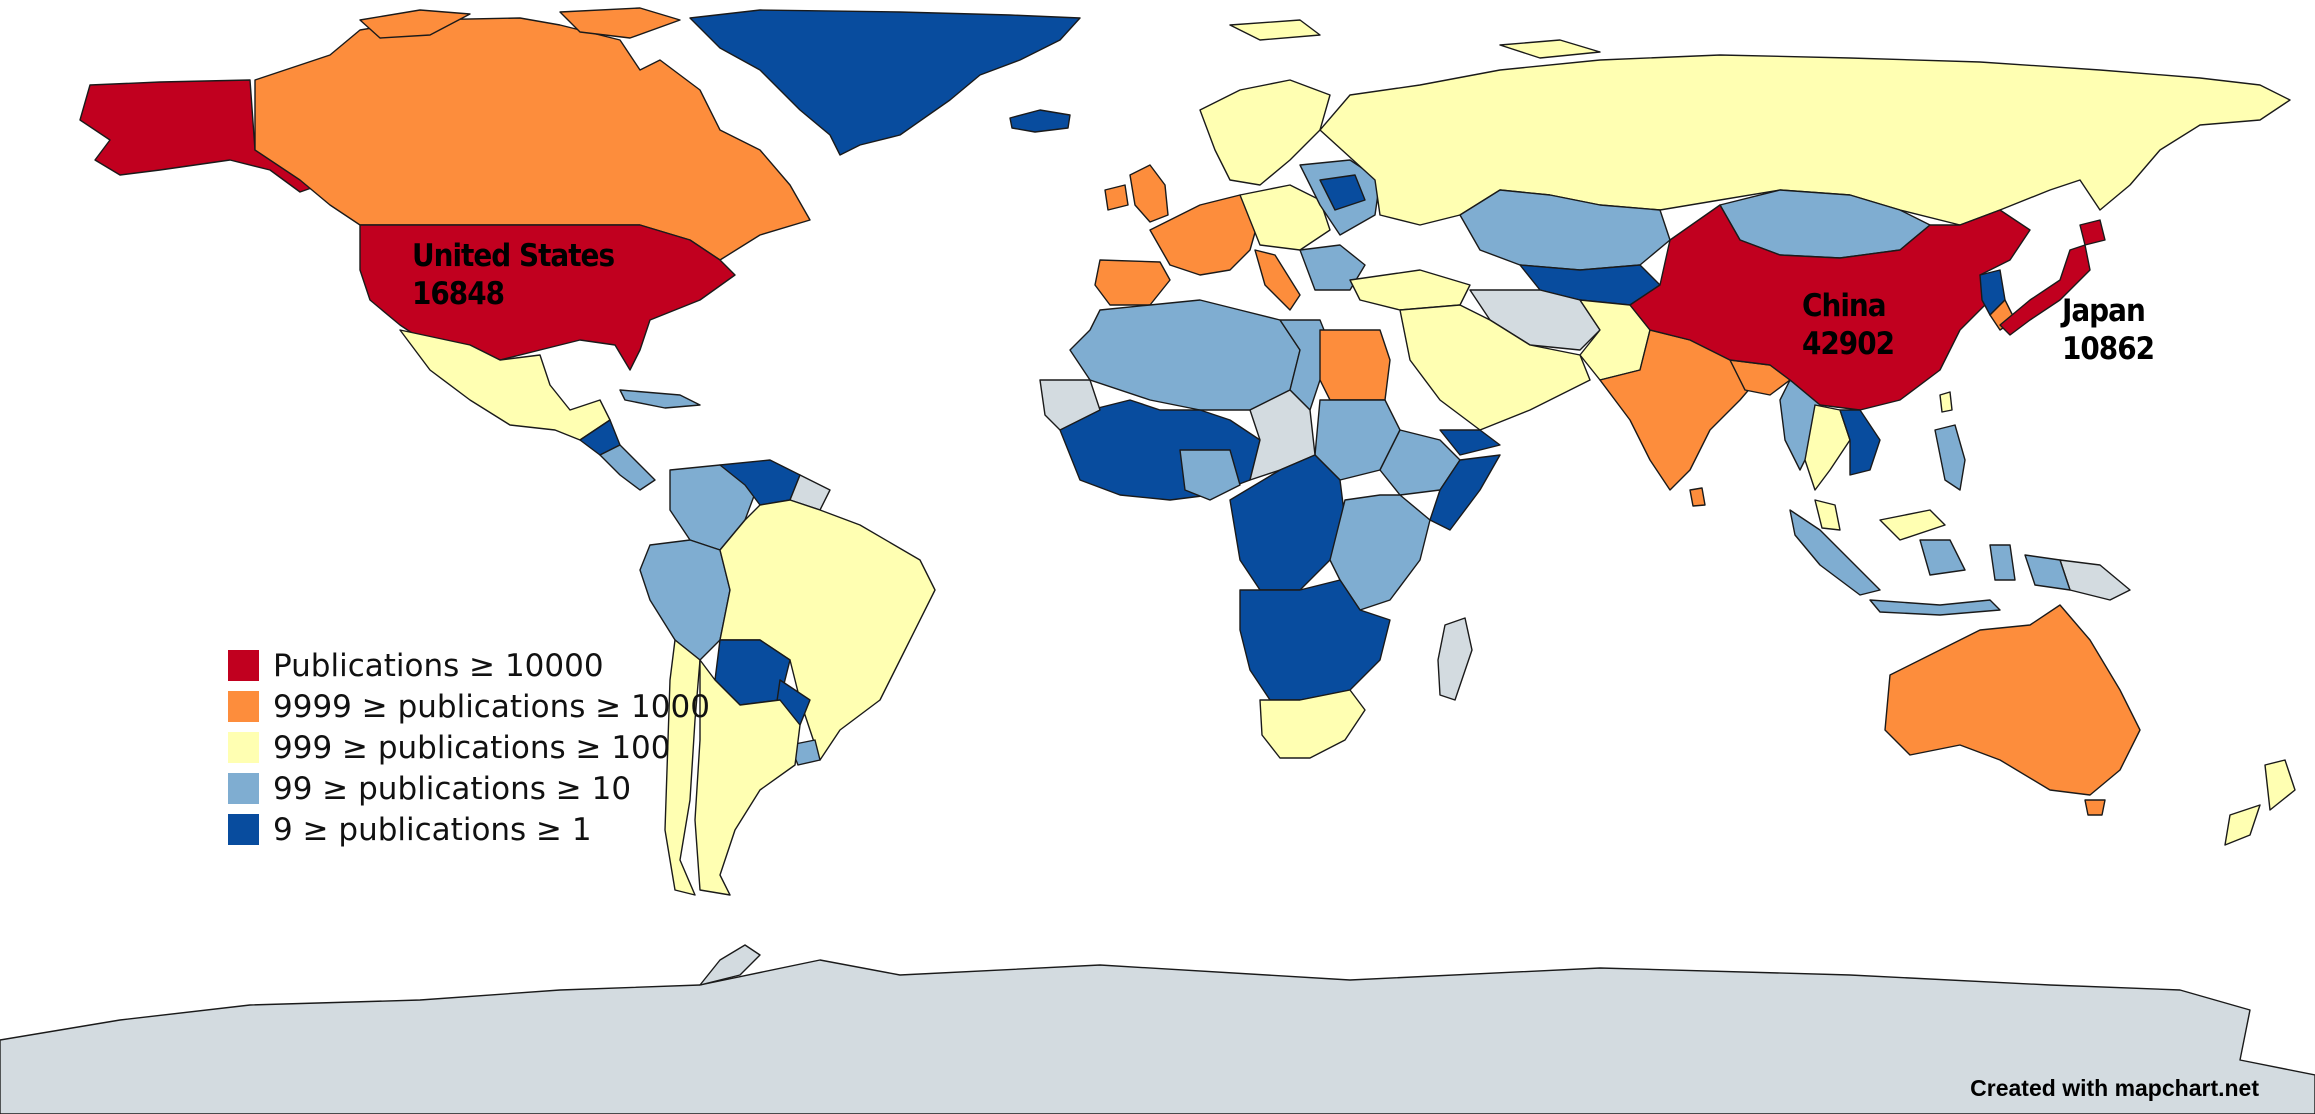 The image size is (2315, 1114). Describe the element at coordinates (2104, 311) in the screenshot. I see `label-japan-name: Japan` at that location.